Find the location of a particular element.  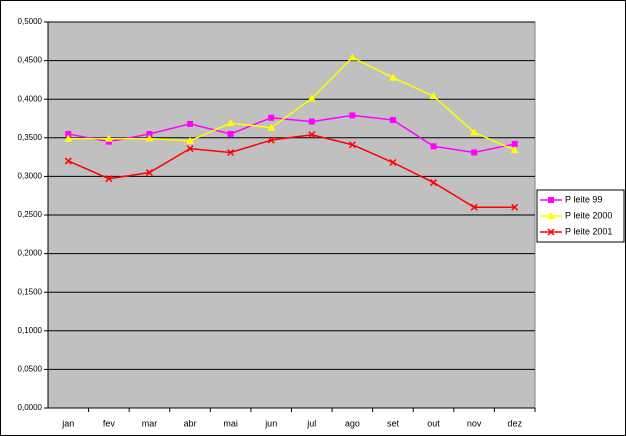

y-tick-label: 0,2500 is located at coordinates (30, 214).